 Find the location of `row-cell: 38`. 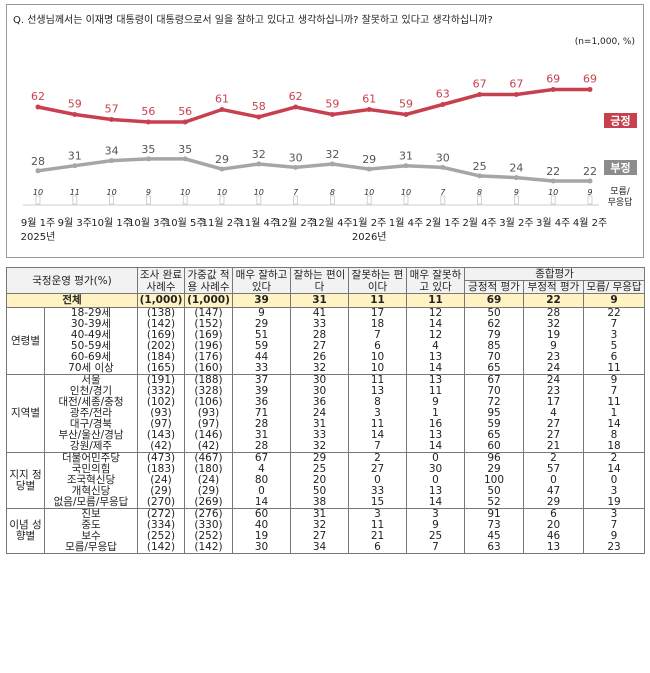

row-cell: 38 is located at coordinates (319, 503).